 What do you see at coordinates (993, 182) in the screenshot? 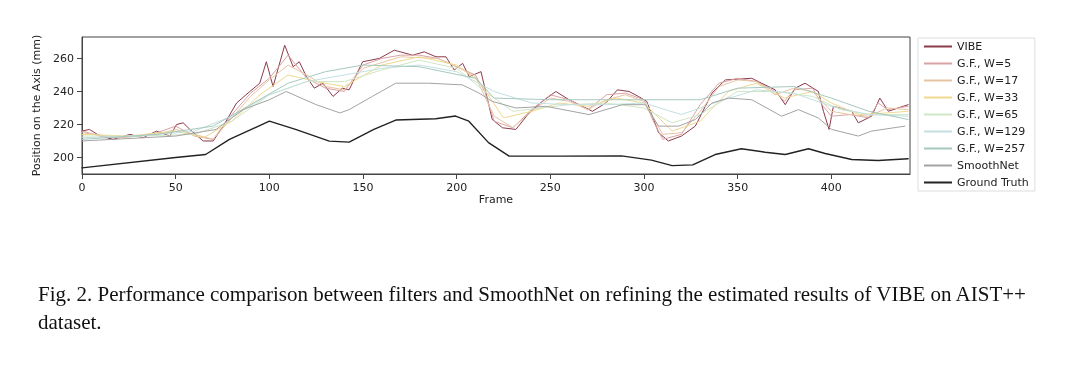
I see `legend-label: Ground Truth` at bounding box center [993, 182].